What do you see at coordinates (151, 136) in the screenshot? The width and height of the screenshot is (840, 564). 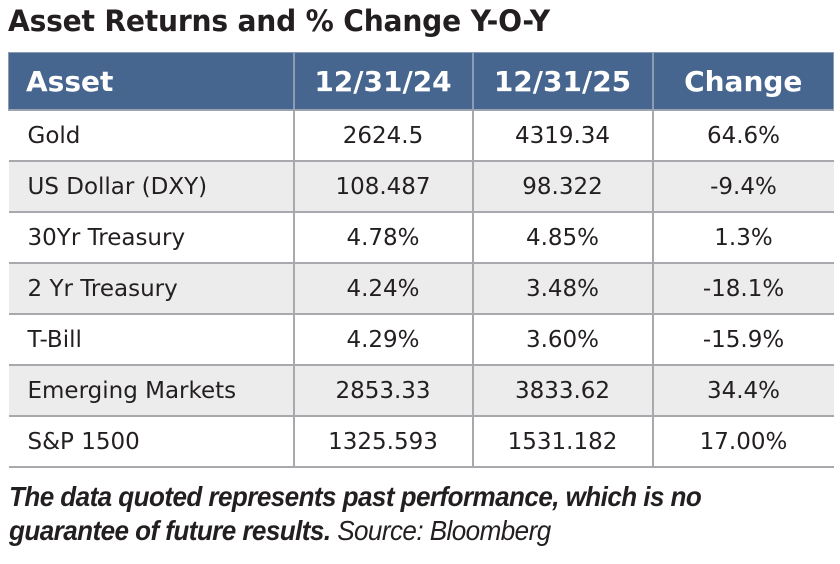 I see `asset-name: Gold` at bounding box center [151, 136].